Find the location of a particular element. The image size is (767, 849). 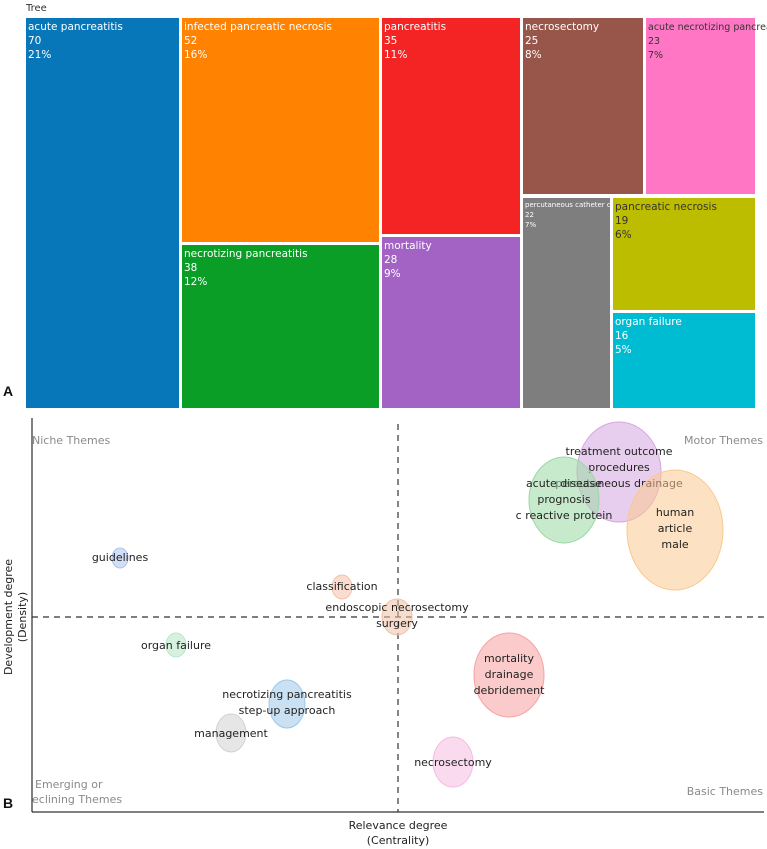

bubble-label-endoscopic-necrosectomy-2: surgery is located at coordinates (397, 623).